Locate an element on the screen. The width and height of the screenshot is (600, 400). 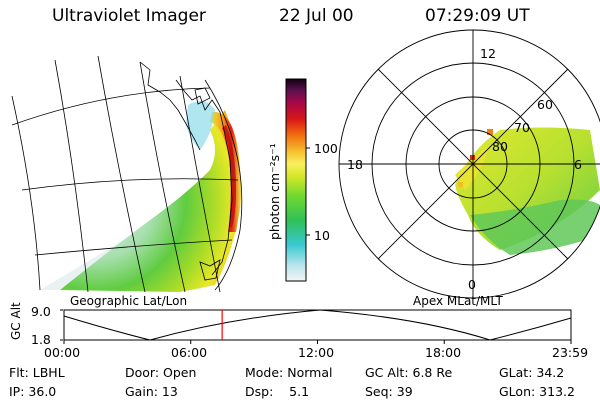
instrument-title: Ultraviolet Imager is located at coordinates (129, 16).